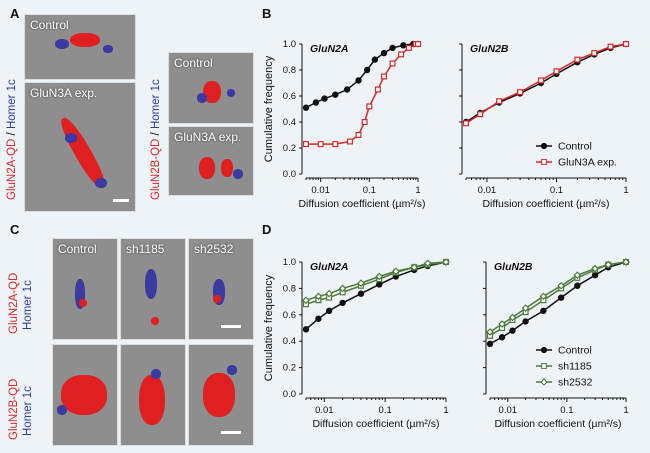  Describe the element at coordinates (575, 351) in the screenshot. I see `legend-label: Control` at that location.